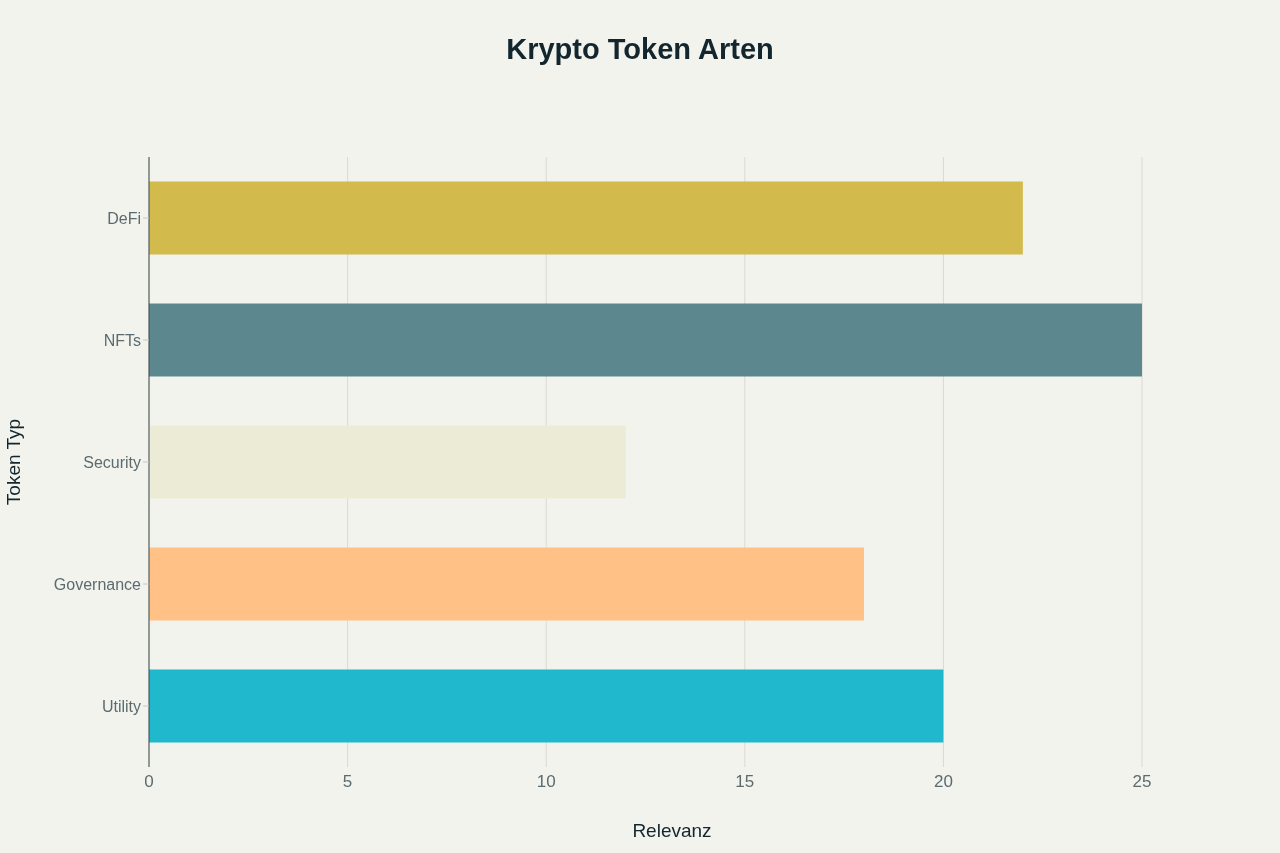  I want to click on y-tick-label: Governance, so click(97, 584).